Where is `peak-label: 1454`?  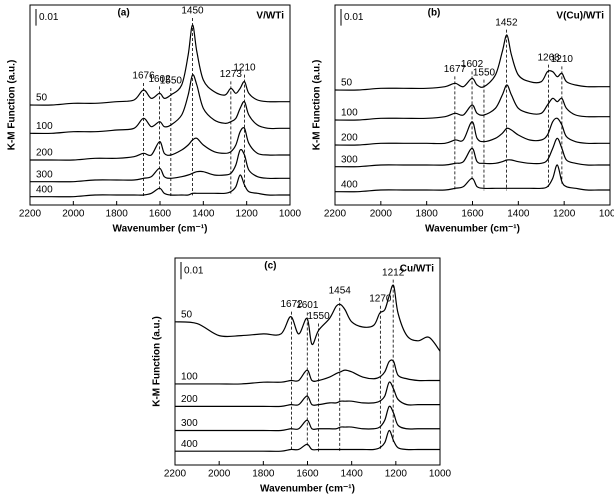 peak-label: 1454 is located at coordinates (340, 291).